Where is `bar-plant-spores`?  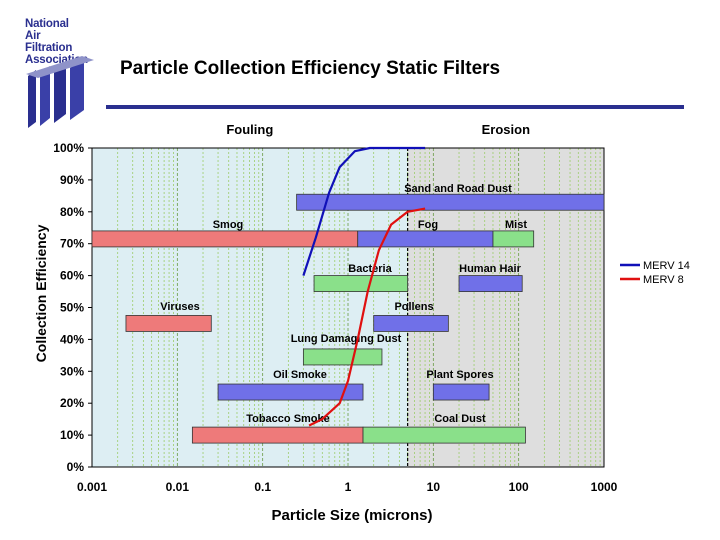 bar-plant-spores is located at coordinates (461, 392).